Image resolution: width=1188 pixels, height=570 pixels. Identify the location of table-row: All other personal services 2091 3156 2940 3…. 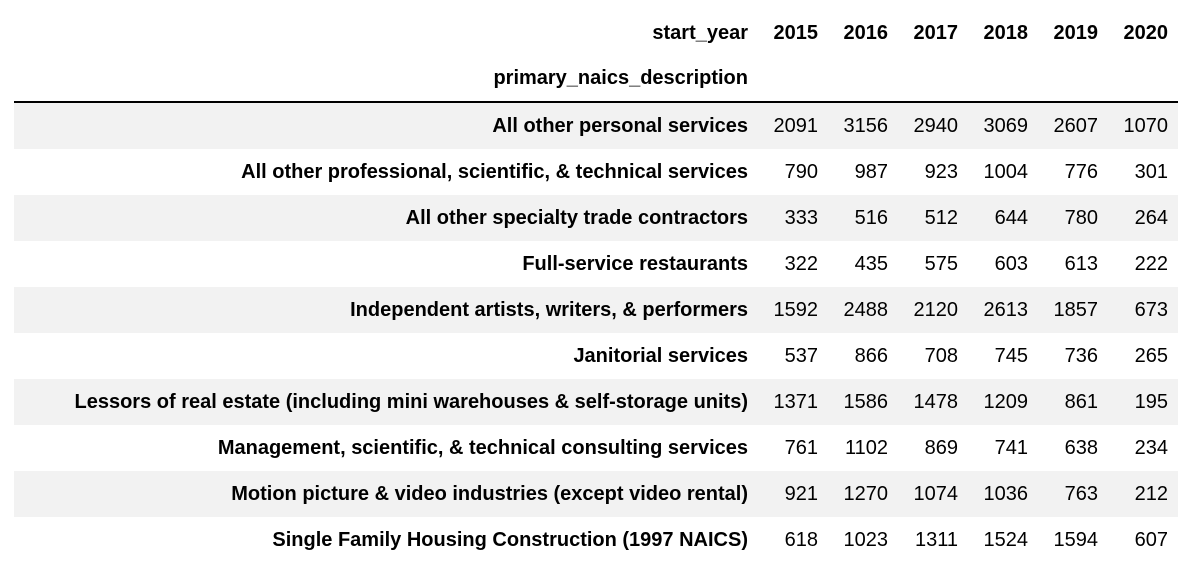
(596, 125).